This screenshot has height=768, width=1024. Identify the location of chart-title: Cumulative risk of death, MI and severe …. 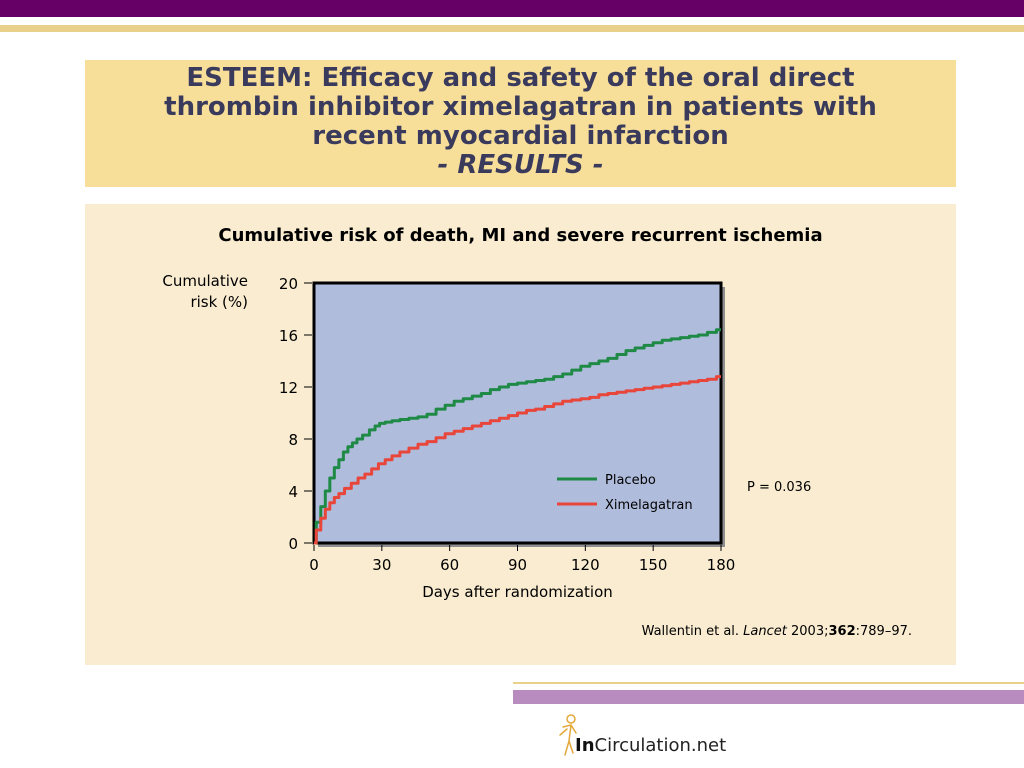
(520, 235).